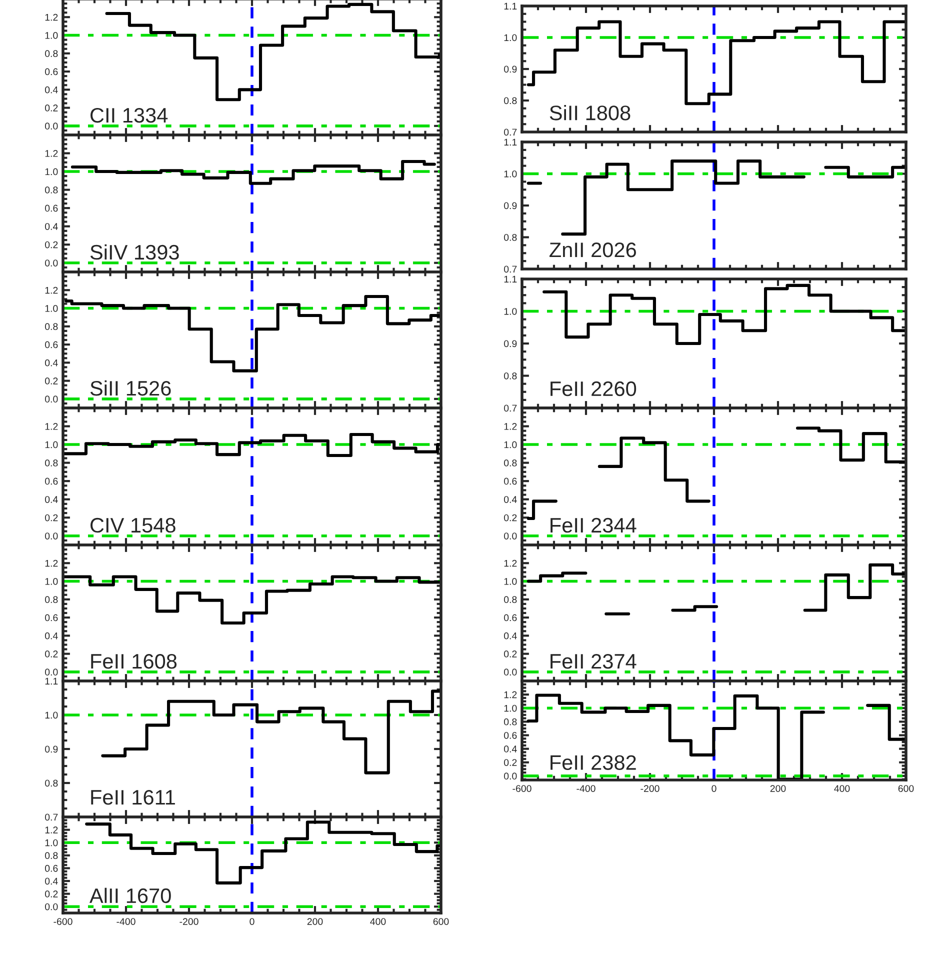 This screenshot has height=955, width=927. What do you see at coordinates (593, 525) in the screenshot?
I see `annotation: FeII 2344` at bounding box center [593, 525].